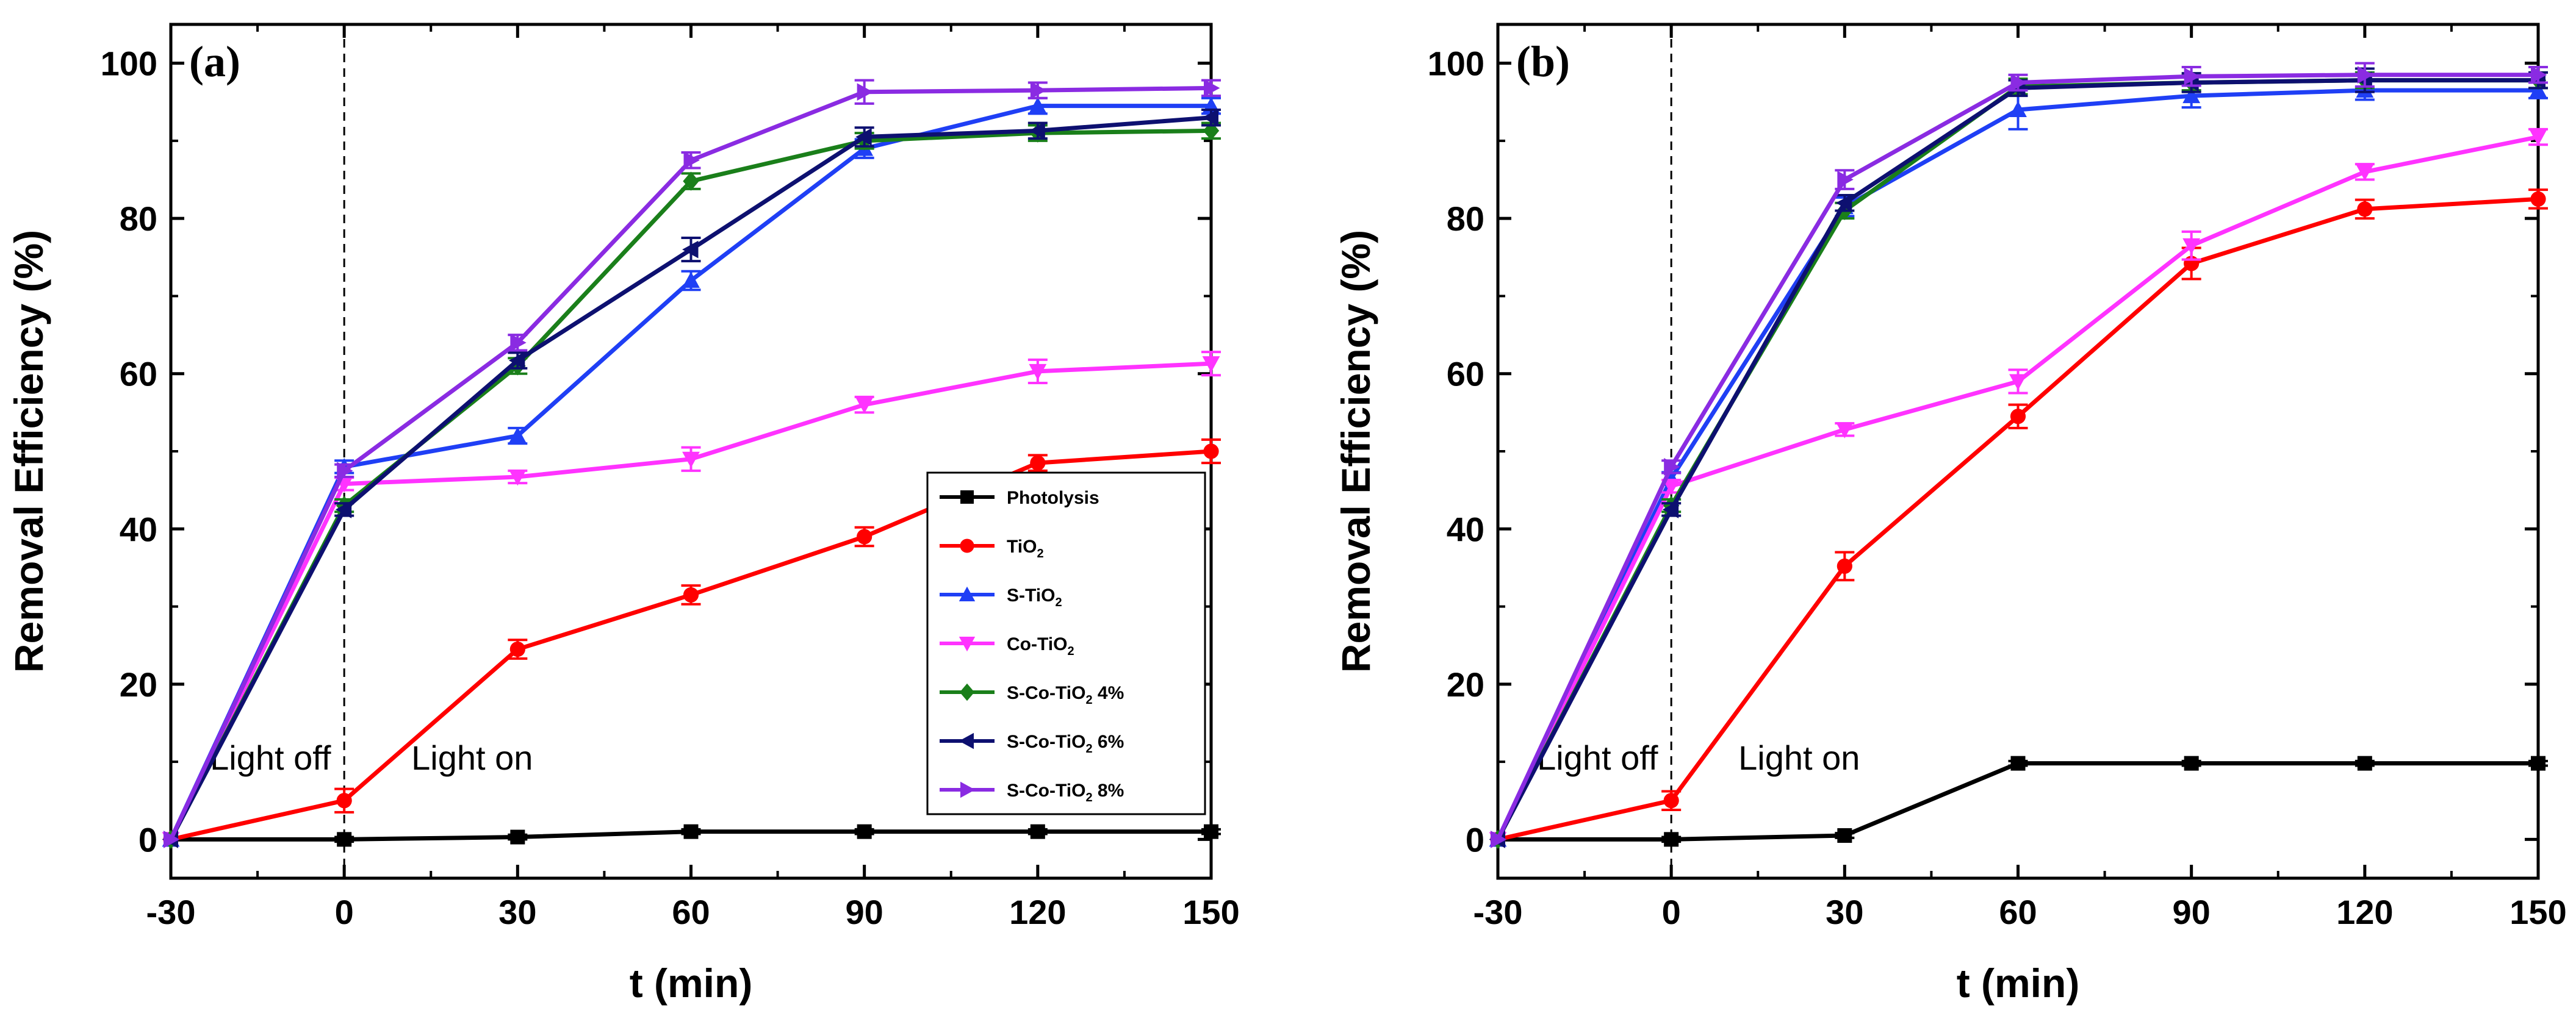 The width and height of the screenshot is (2576, 1027). Describe the element at coordinates (692, 835) in the screenshot. I see `series-photolysis` at that location.